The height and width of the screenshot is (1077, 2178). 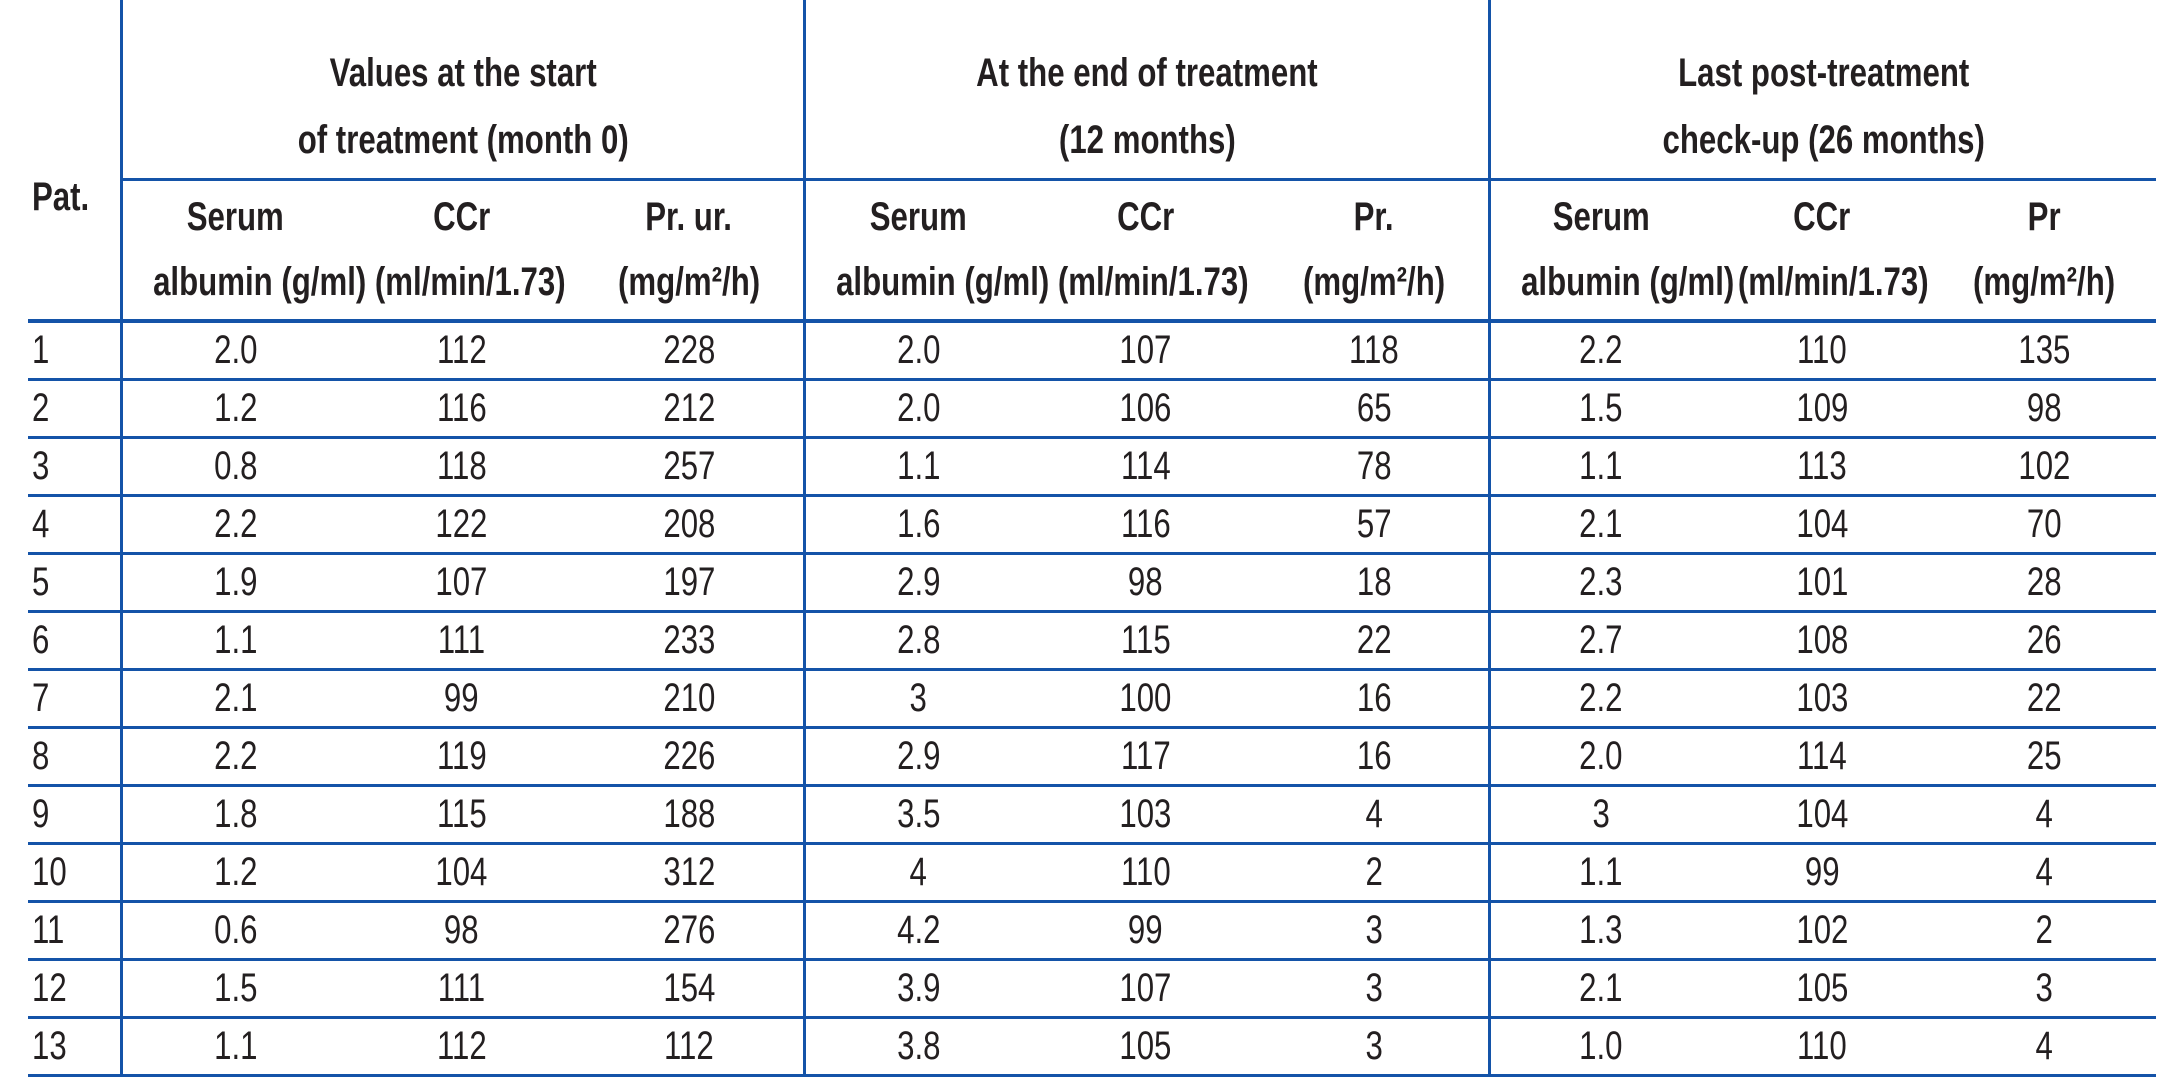 I want to click on column-header-line2: albumin (g/ml), so click(x=1628, y=282).